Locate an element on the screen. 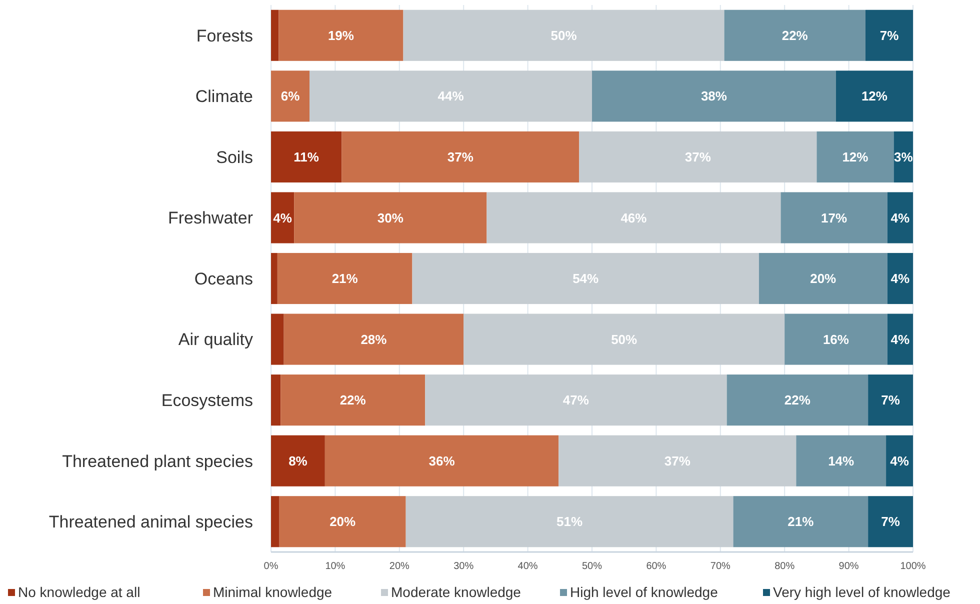 This screenshot has width=980, height=604. data-label: 38% is located at coordinates (714, 96).